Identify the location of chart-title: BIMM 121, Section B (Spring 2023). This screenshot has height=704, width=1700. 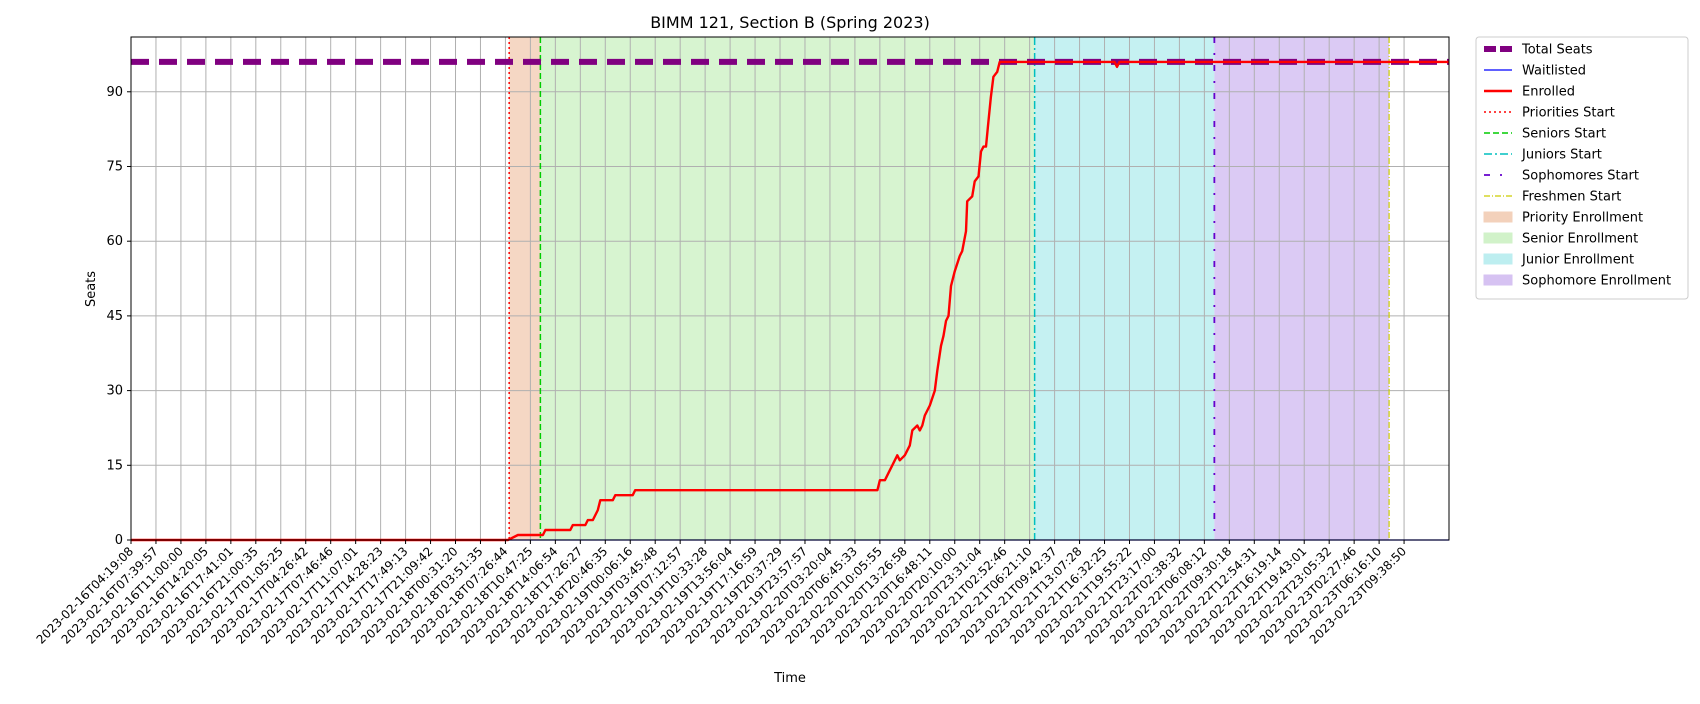
(790, 22).